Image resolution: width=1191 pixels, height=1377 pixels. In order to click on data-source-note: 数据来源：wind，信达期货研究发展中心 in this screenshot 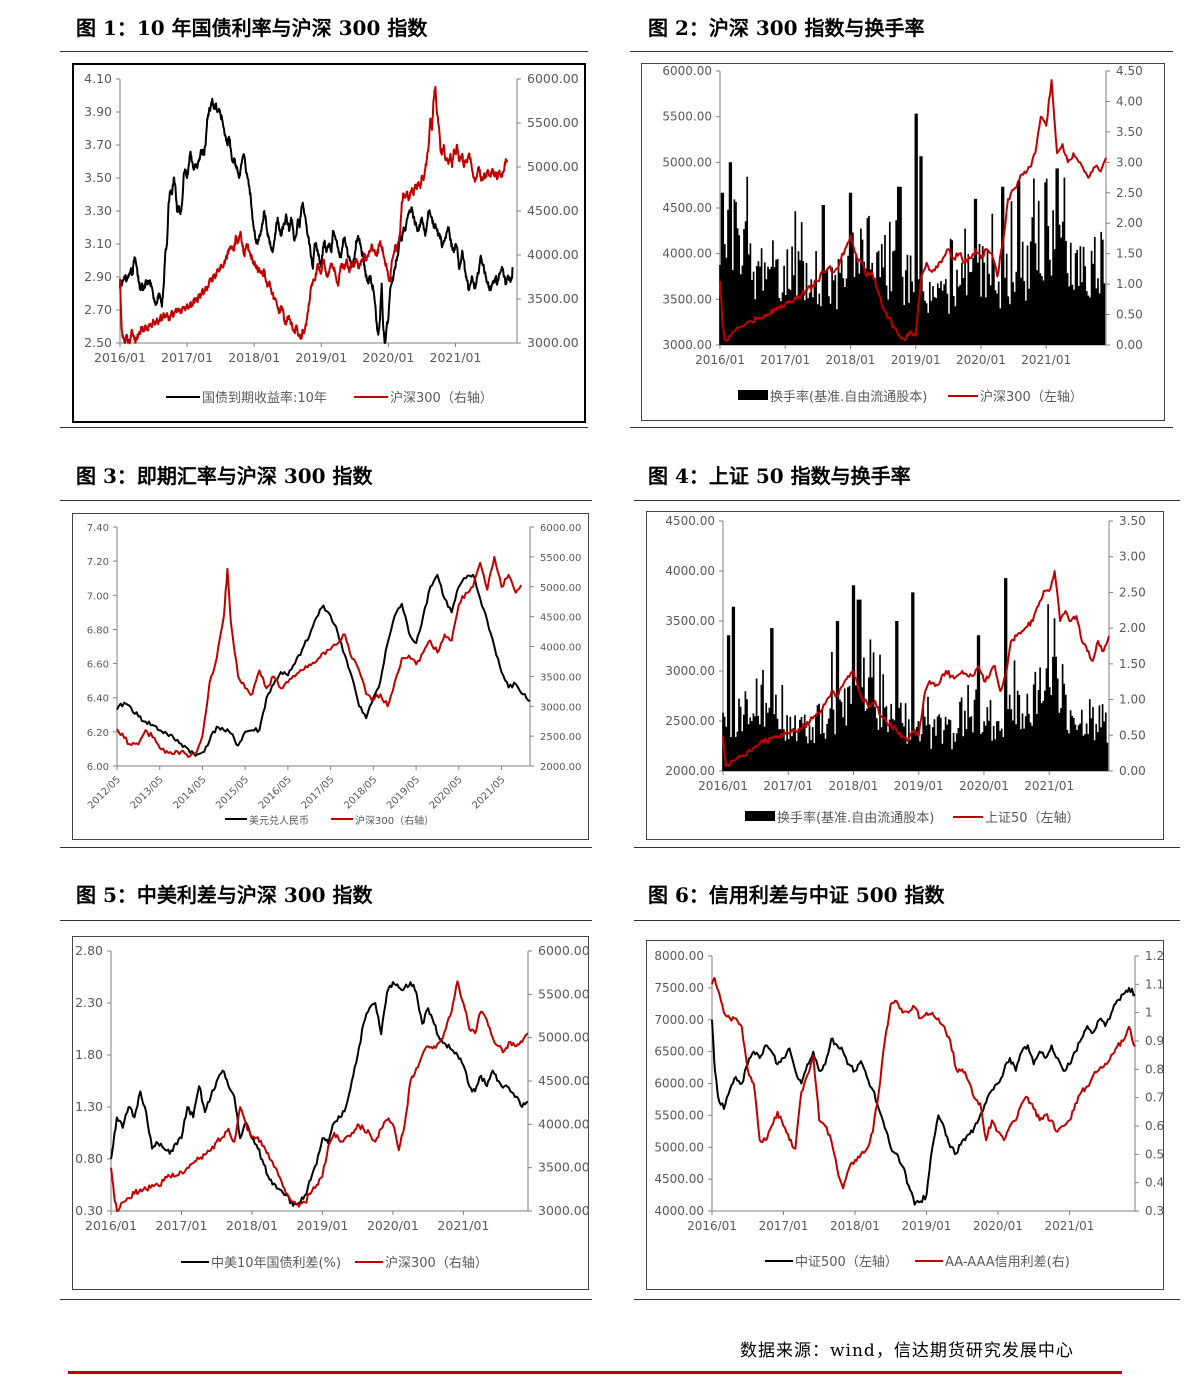, I will do `click(907, 1351)`.